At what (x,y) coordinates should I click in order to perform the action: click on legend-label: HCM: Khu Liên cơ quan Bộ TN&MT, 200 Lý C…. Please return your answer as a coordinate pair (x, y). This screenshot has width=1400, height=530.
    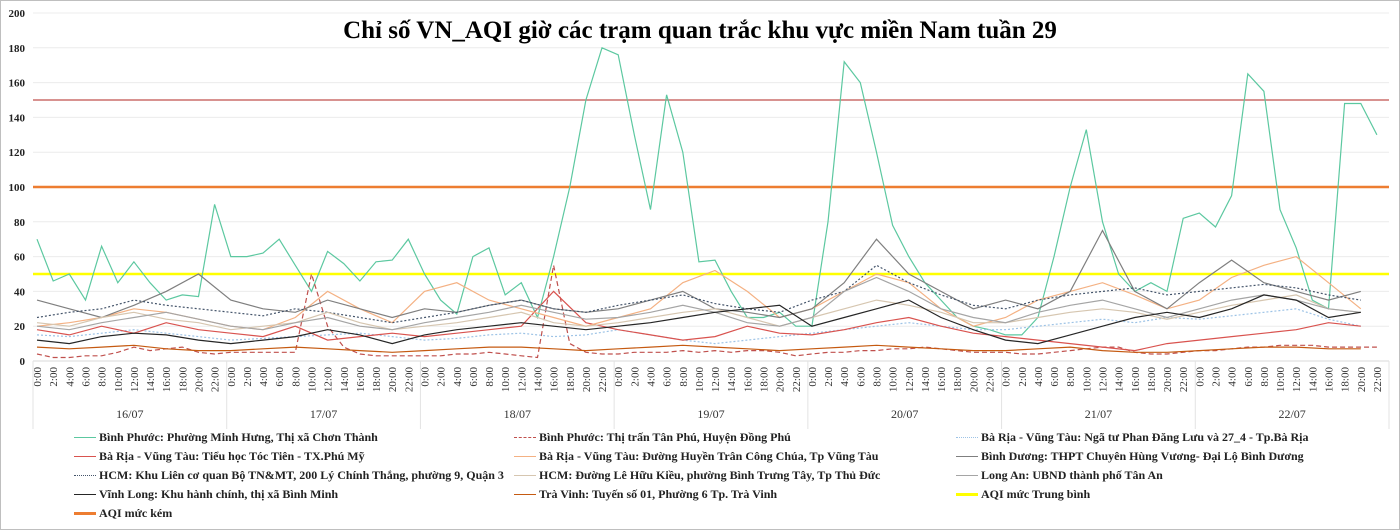
    Looking at the image, I should click on (301, 475).